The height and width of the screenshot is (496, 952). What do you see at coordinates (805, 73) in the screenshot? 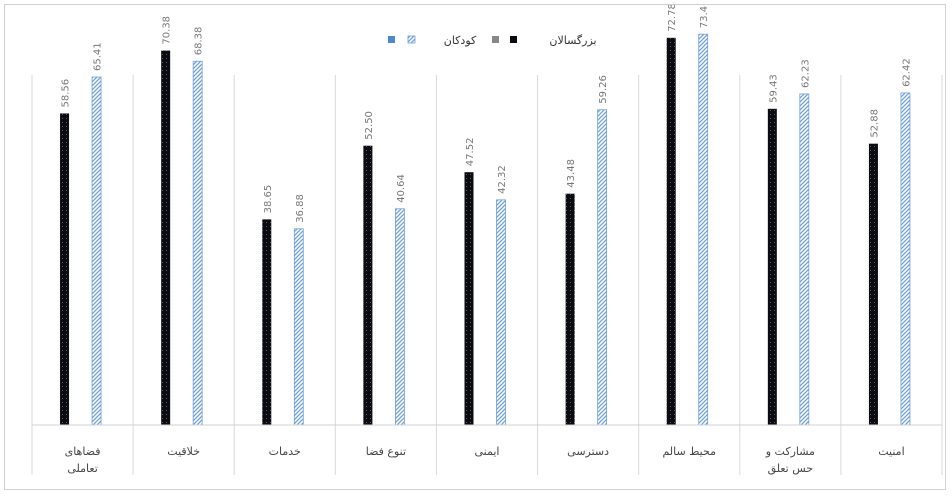
I see `data-label: 62.23` at bounding box center [805, 73].